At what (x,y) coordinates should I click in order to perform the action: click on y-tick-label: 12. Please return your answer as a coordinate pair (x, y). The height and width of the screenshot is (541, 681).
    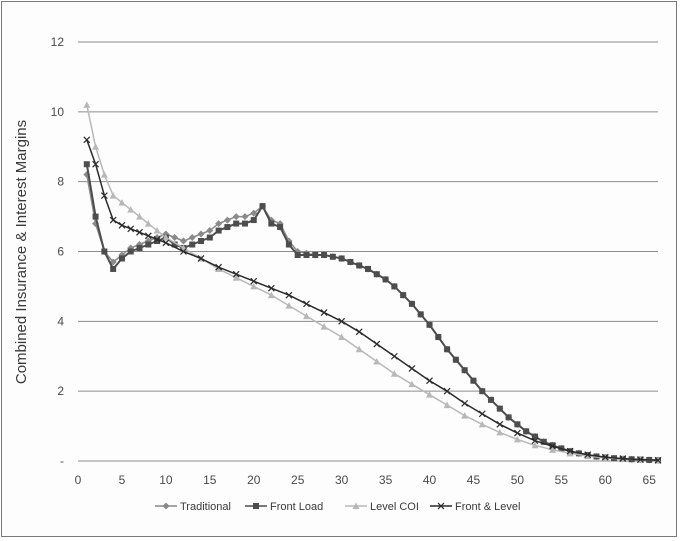
    Looking at the image, I should click on (58, 42).